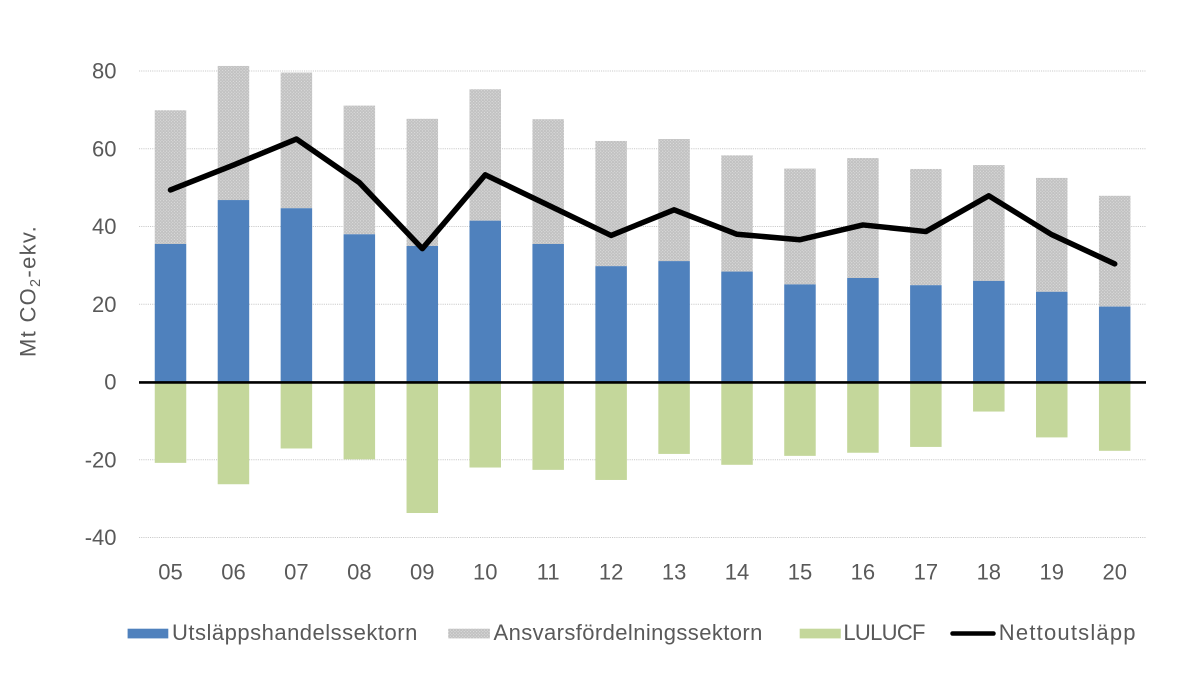  Describe the element at coordinates (110, 382) in the screenshot. I see `svg-text: 0` at that location.